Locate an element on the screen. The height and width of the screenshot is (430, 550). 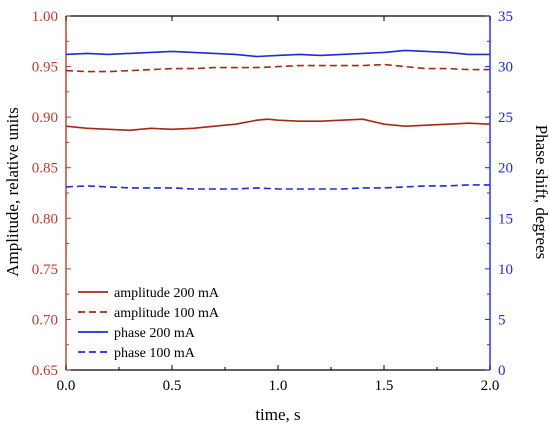
y-left-tick-label: 0.95 is located at coordinates (45, 68).